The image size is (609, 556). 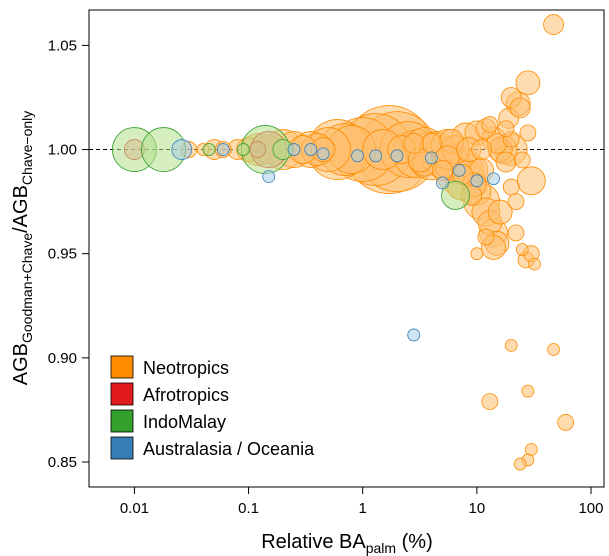 What do you see at coordinates (313, 542) in the screenshot?
I see `x-axis-label-main: Relative BA` at bounding box center [313, 542].